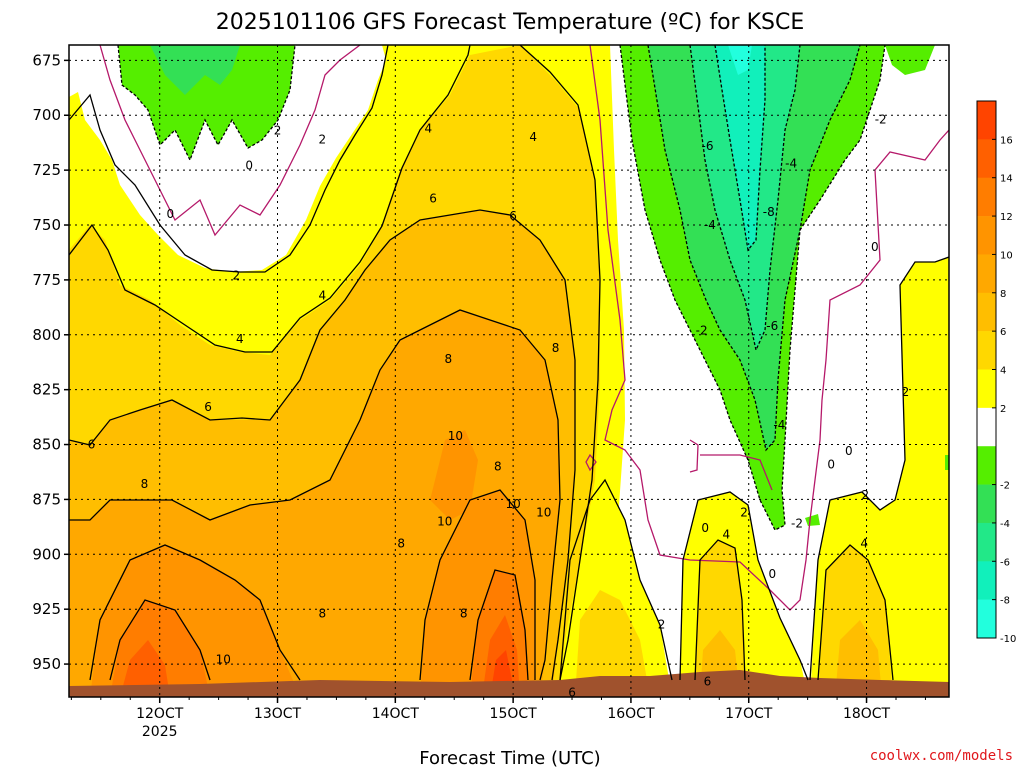  Describe the element at coordinates (941, 756) in the screenshot. I see `credit-text: coolwx.com/models` at that location.